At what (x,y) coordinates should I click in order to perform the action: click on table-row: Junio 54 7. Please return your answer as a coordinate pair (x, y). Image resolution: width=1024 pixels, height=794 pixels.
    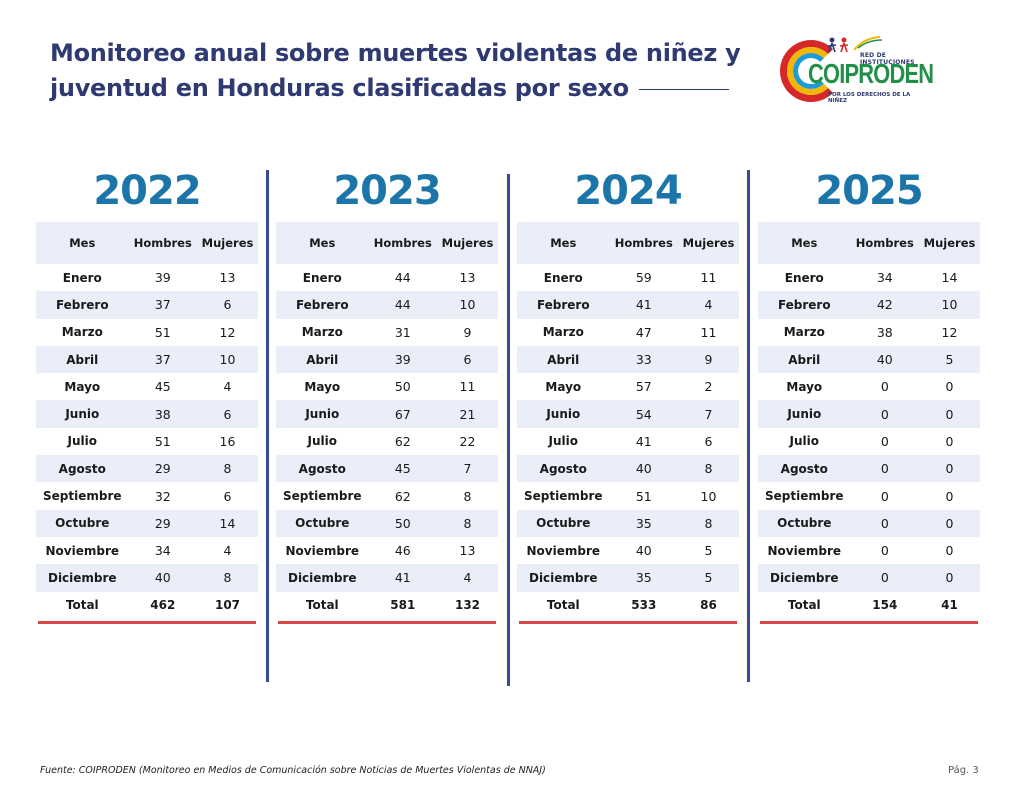
    Looking at the image, I should click on (628, 414).